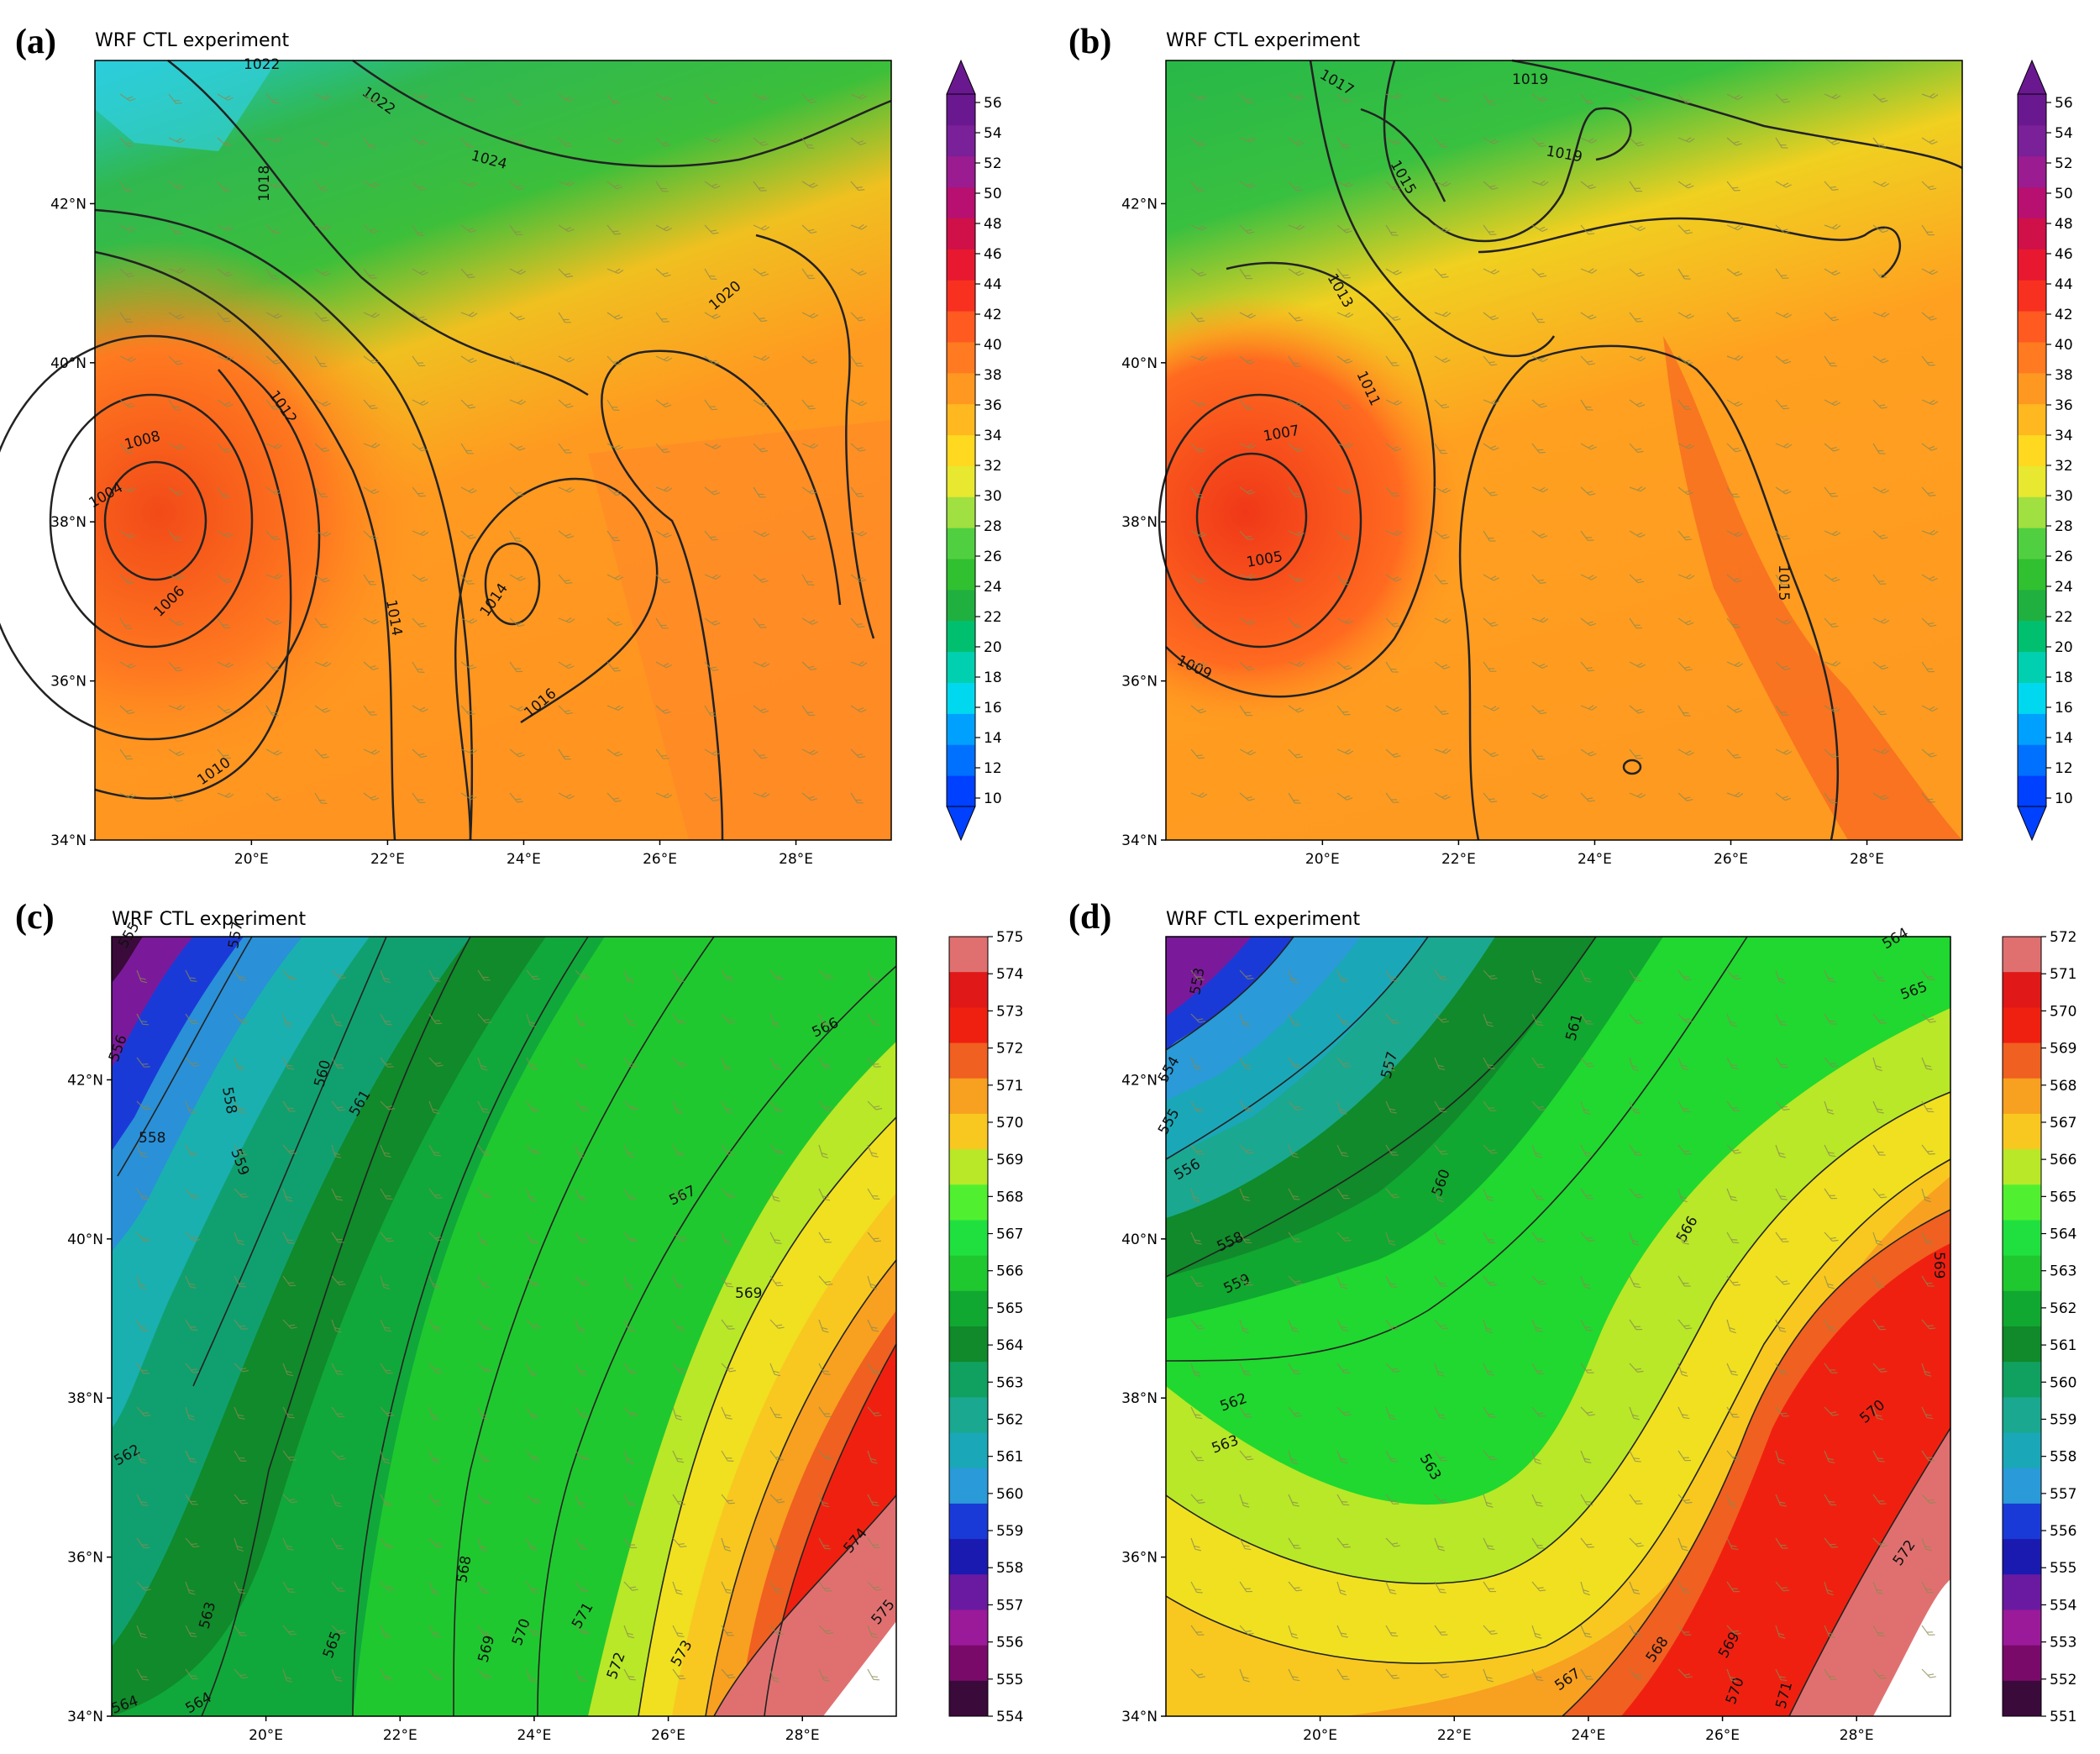  I want to click on colorbar-tick-label: 559, so click(2063, 1419).